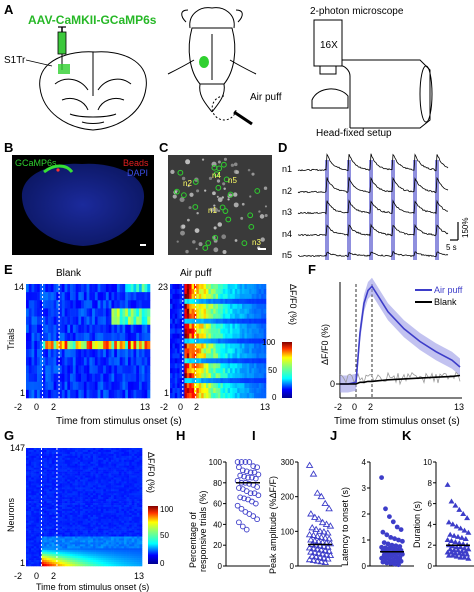 This screenshot has height=592, width=474. Describe the element at coordinates (8, 269) in the screenshot. I see `panel-letter-e: E` at that location.